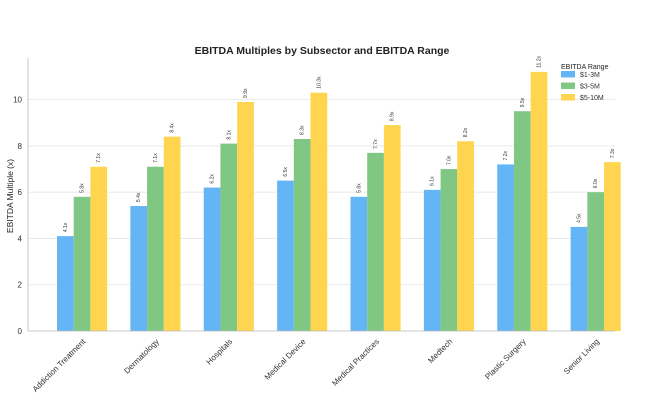 The height and width of the screenshot is (410, 659). Describe the element at coordinates (585, 83) in the screenshot. I see `legend: EBITDA Range $1-3M $3-5M $5-10M` at that location.